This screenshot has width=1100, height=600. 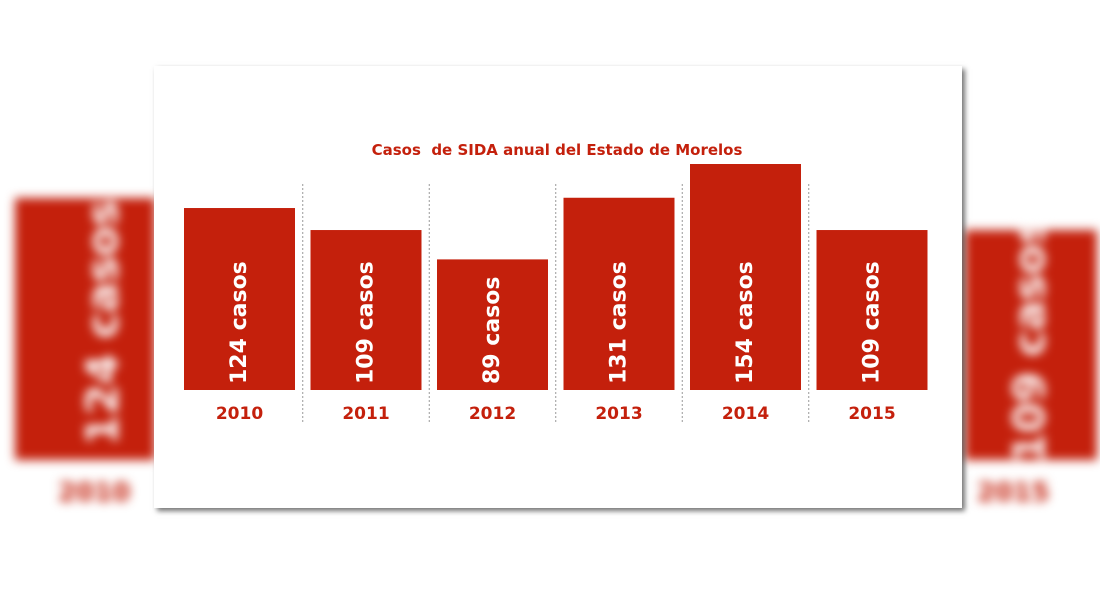 I want to click on background-bar-label-left: 124 casos, so click(x=103, y=322).